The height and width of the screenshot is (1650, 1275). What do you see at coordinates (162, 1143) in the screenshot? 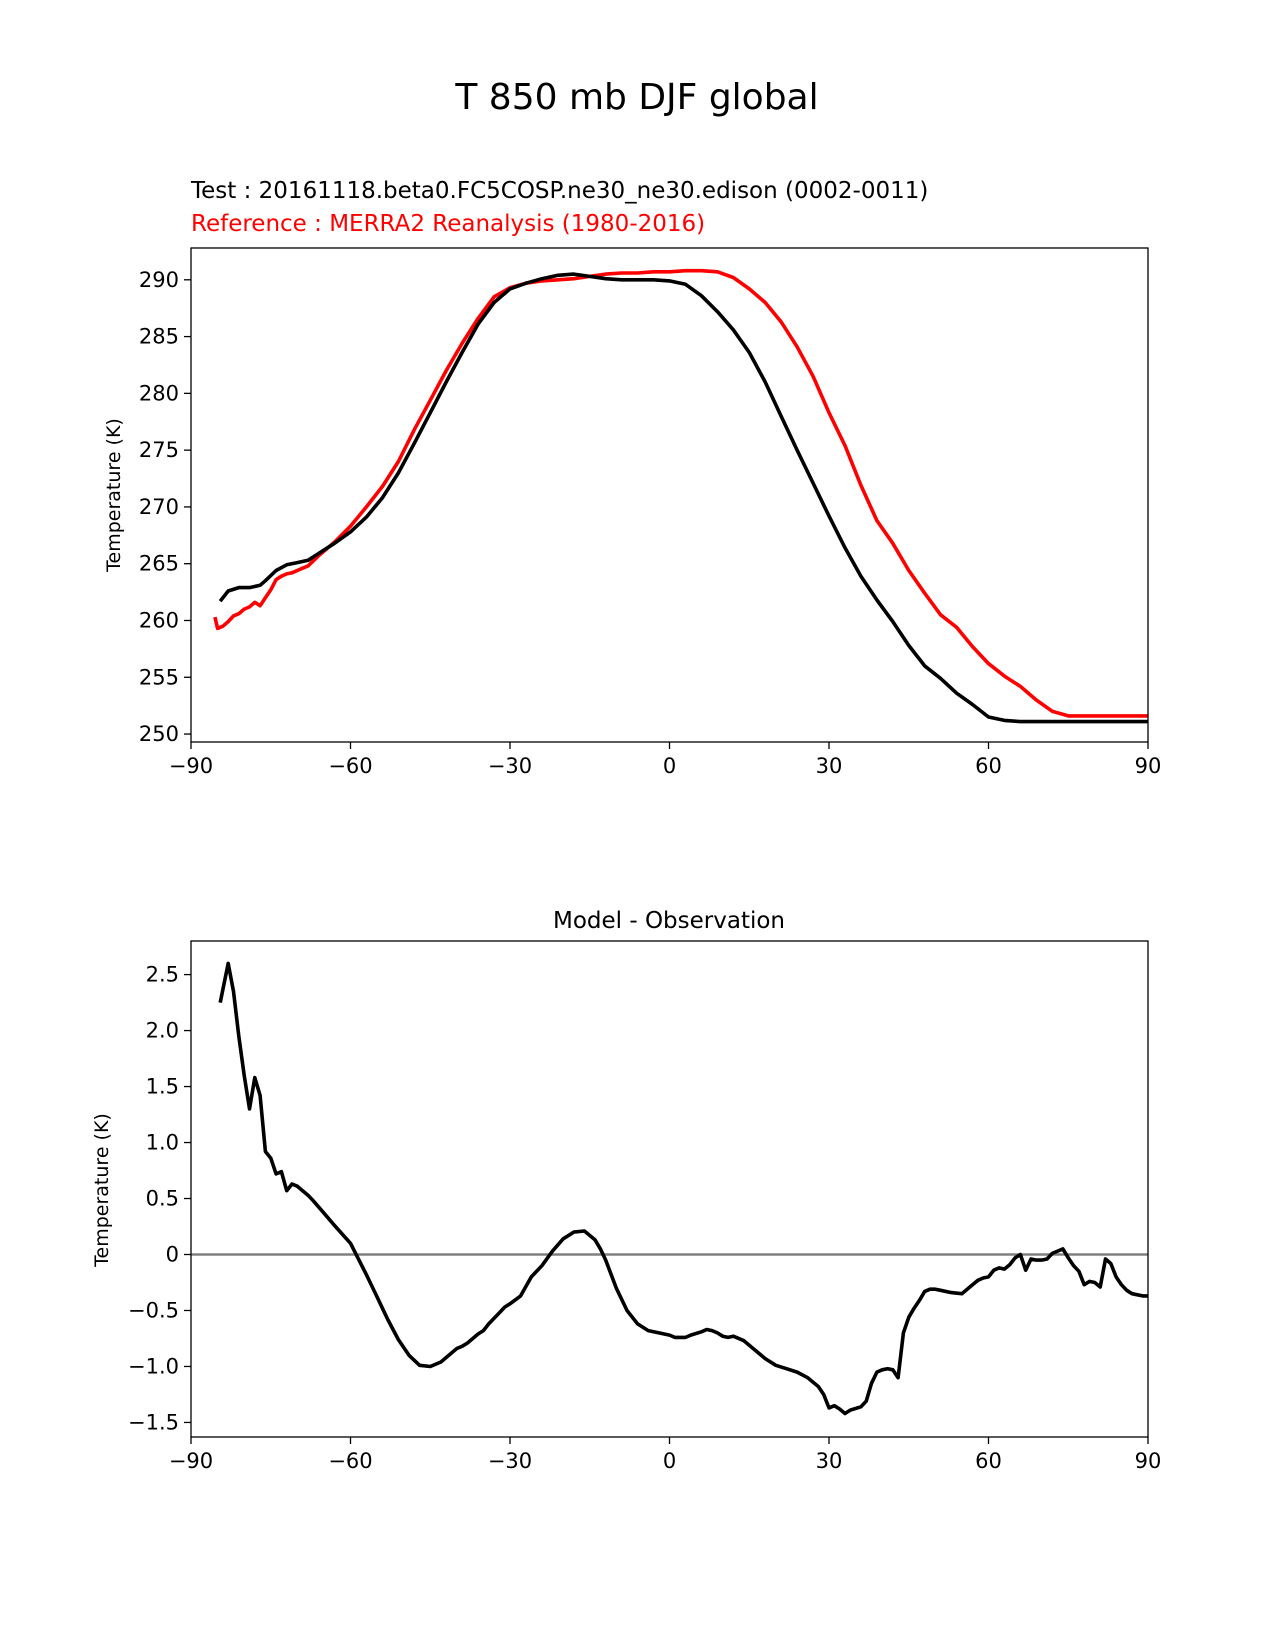
I see `y-tick-label: 1.0` at bounding box center [162, 1143].